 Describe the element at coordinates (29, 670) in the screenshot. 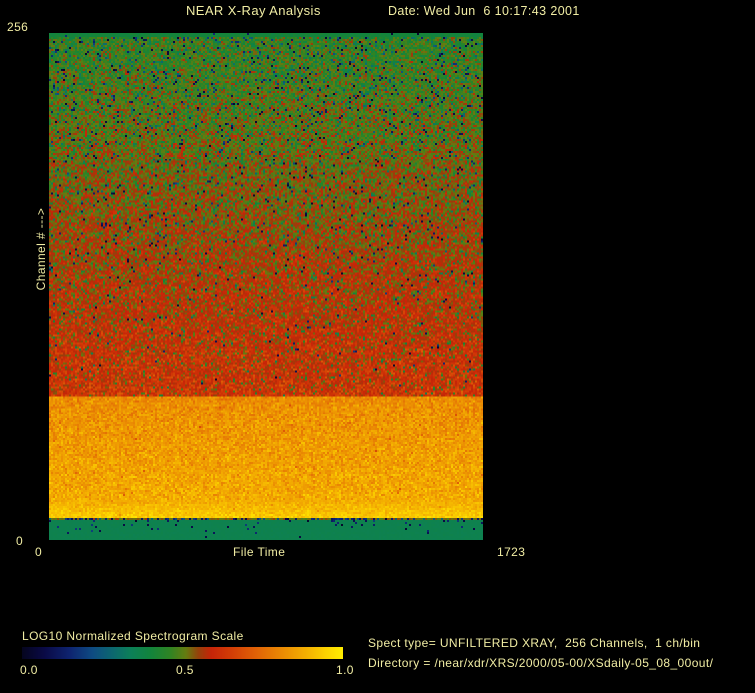

I see `colorbar-tick-min: 0.0` at that location.